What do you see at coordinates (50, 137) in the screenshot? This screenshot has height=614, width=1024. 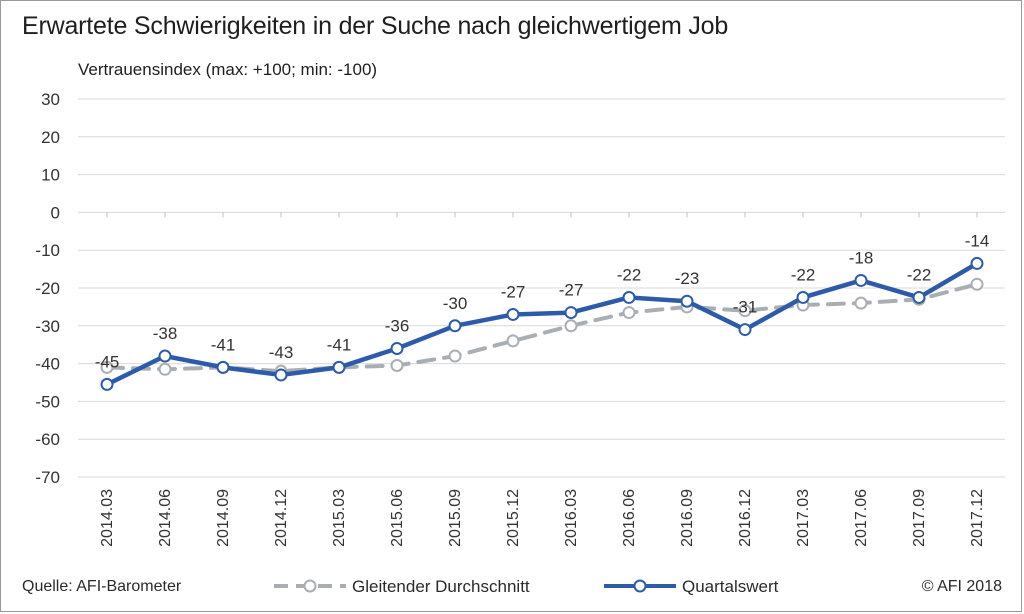 I see `y-tick-label: 20` at bounding box center [50, 137].